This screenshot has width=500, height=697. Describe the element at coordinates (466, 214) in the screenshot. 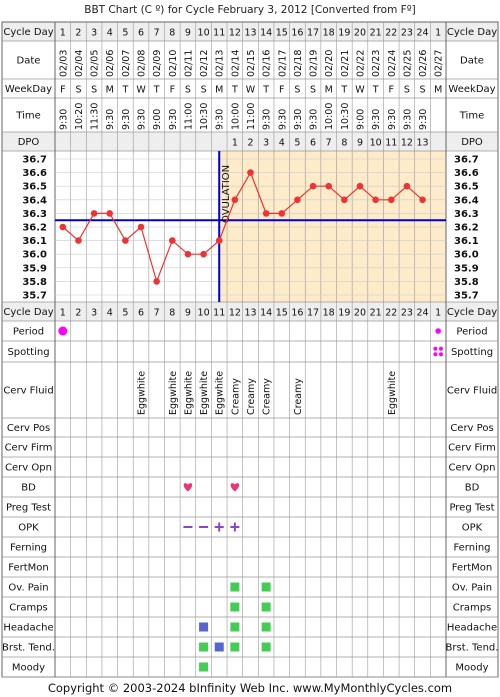

I see `y-tick-label-right: 36.3` at that location.